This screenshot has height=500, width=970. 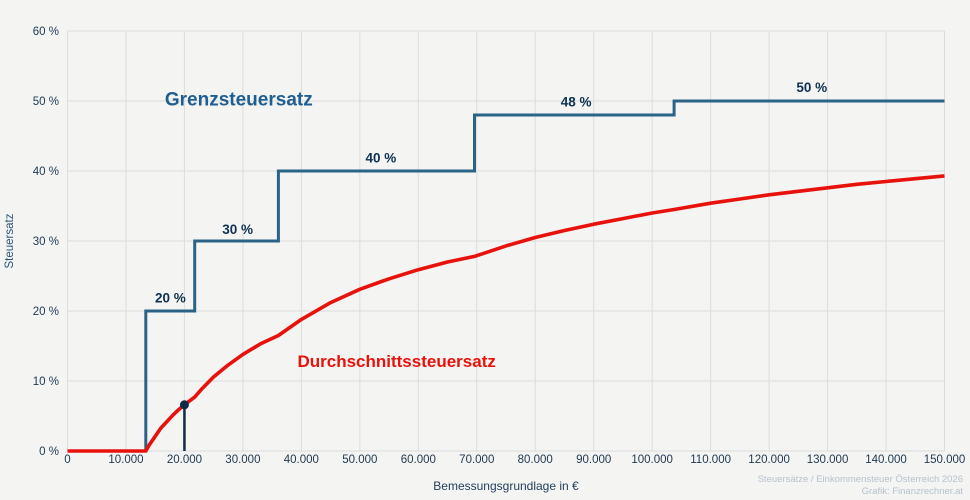 What do you see at coordinates (242, 460) in the screenshot?
I see `x-tick-label: 30.000` at bounding box center [242, 460].